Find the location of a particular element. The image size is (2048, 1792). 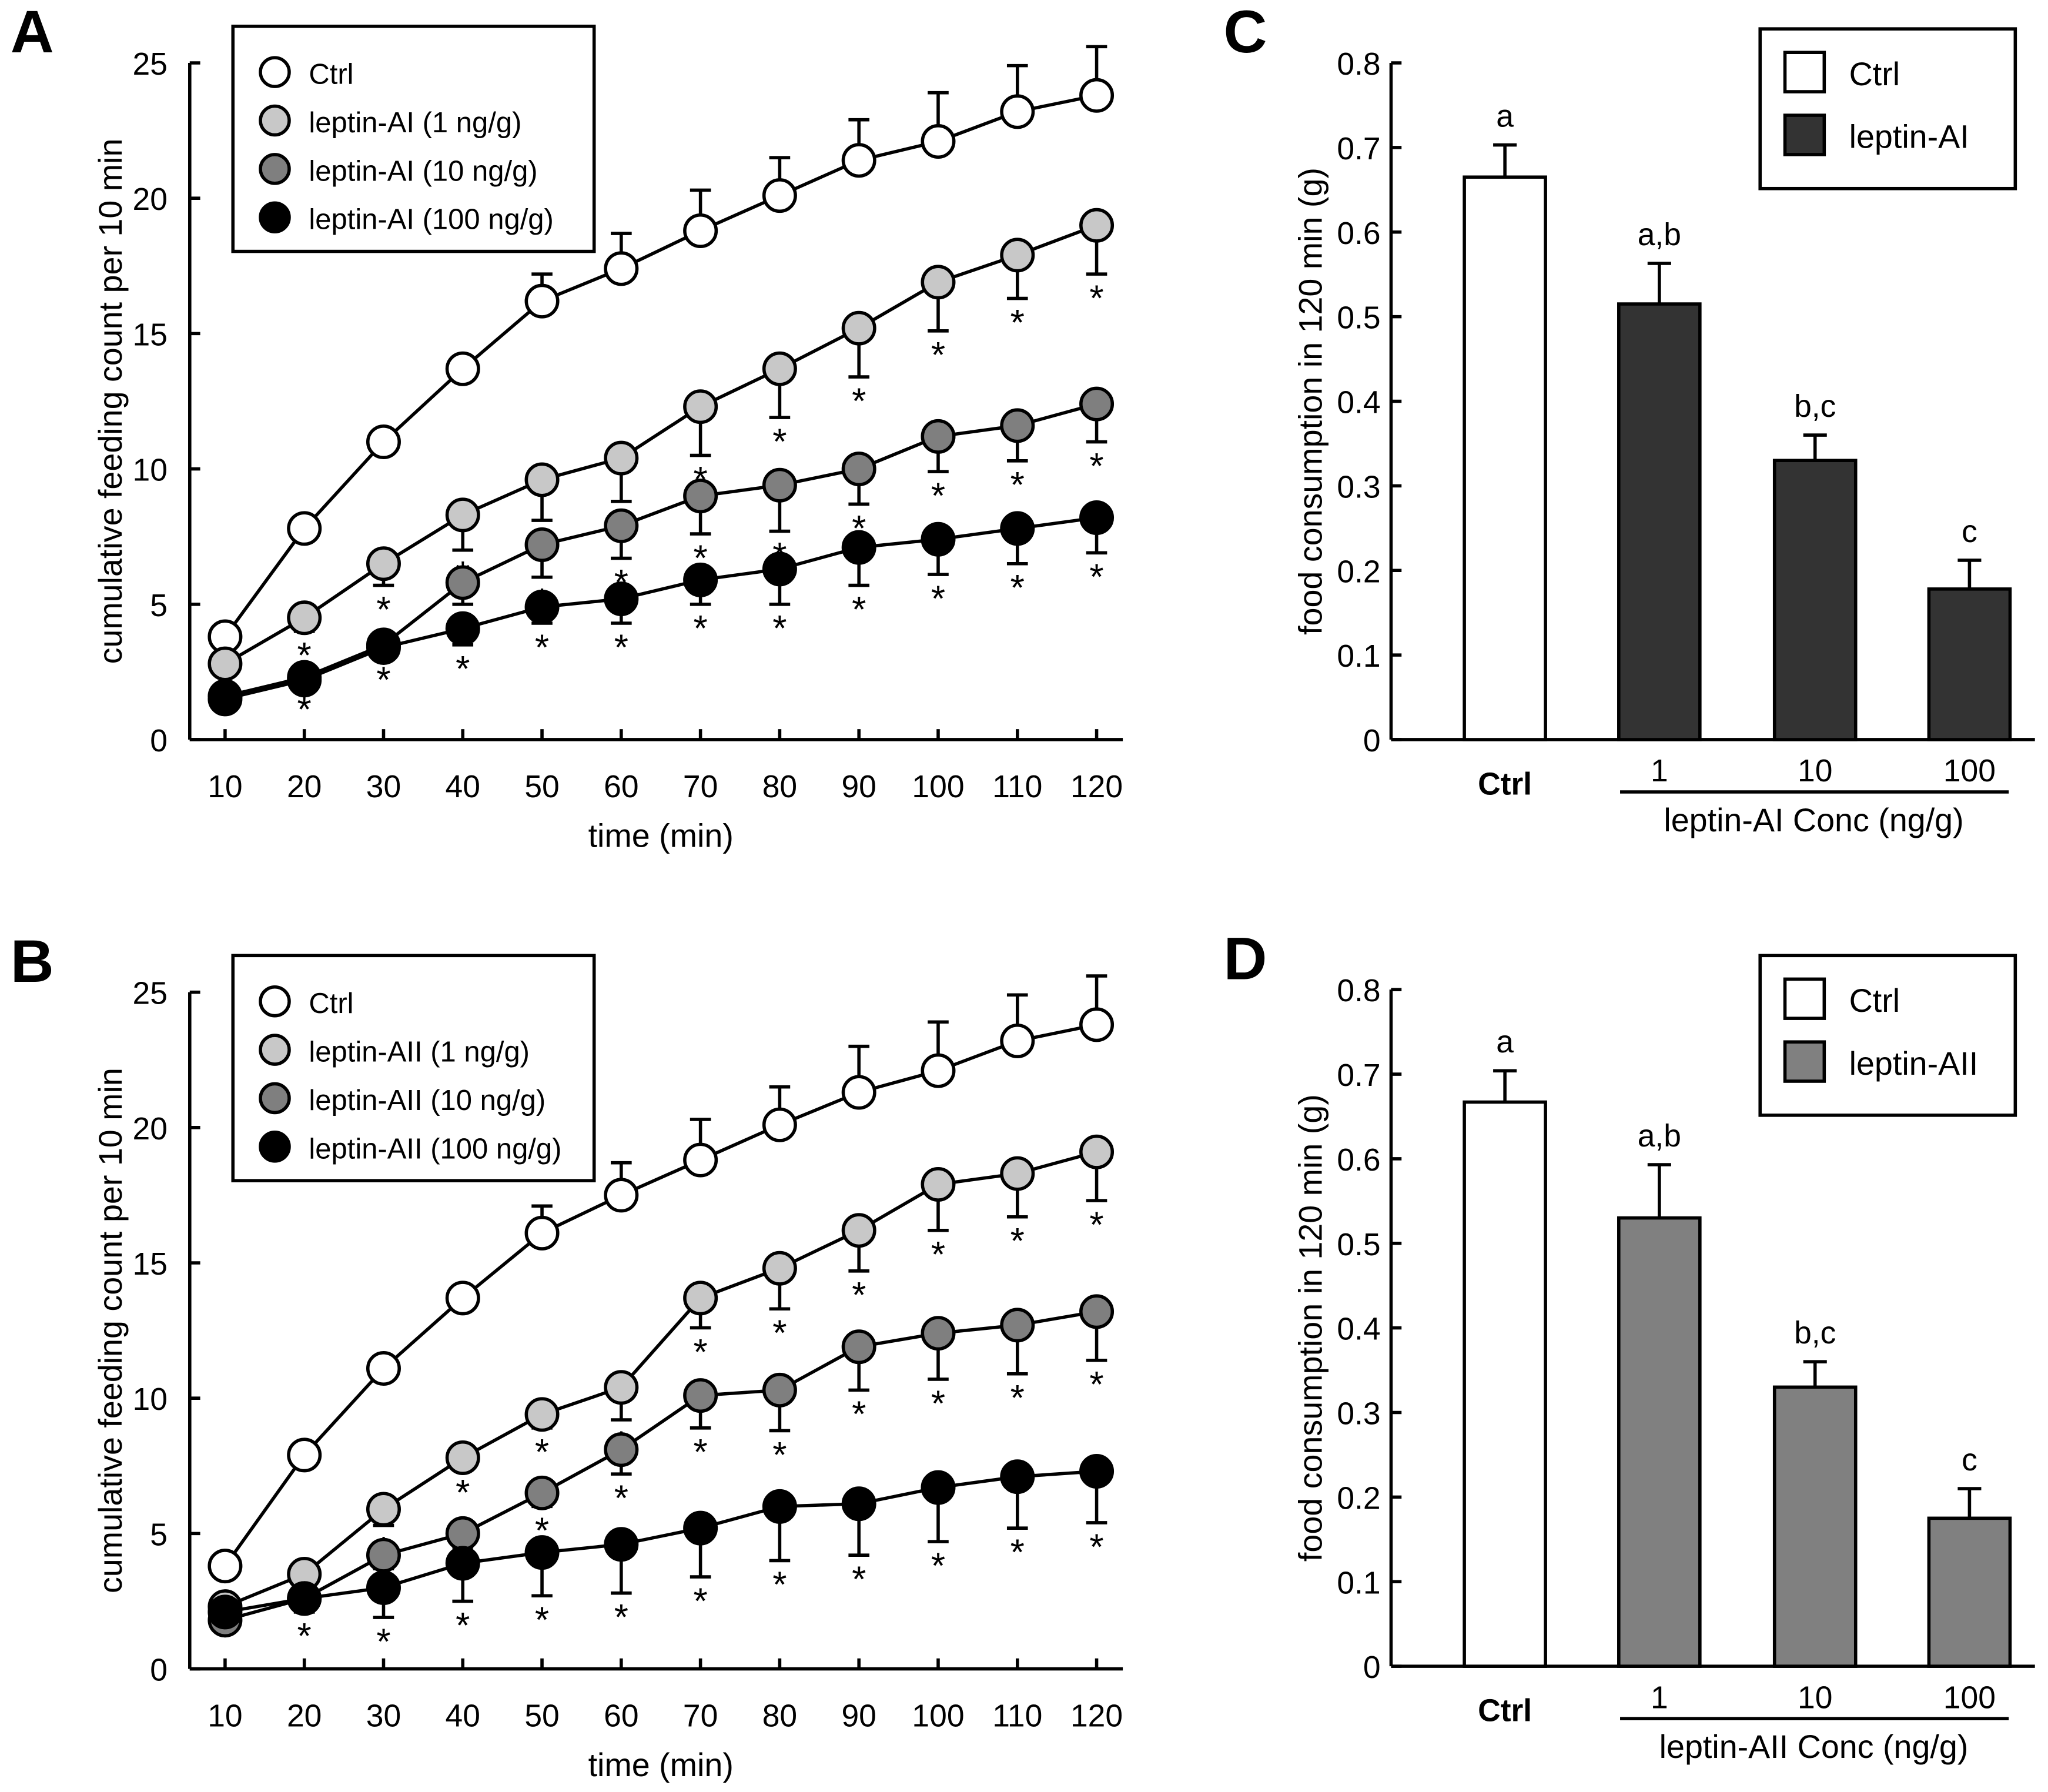

legend-label: leptin-AI is located at coordinates (1909, 137).